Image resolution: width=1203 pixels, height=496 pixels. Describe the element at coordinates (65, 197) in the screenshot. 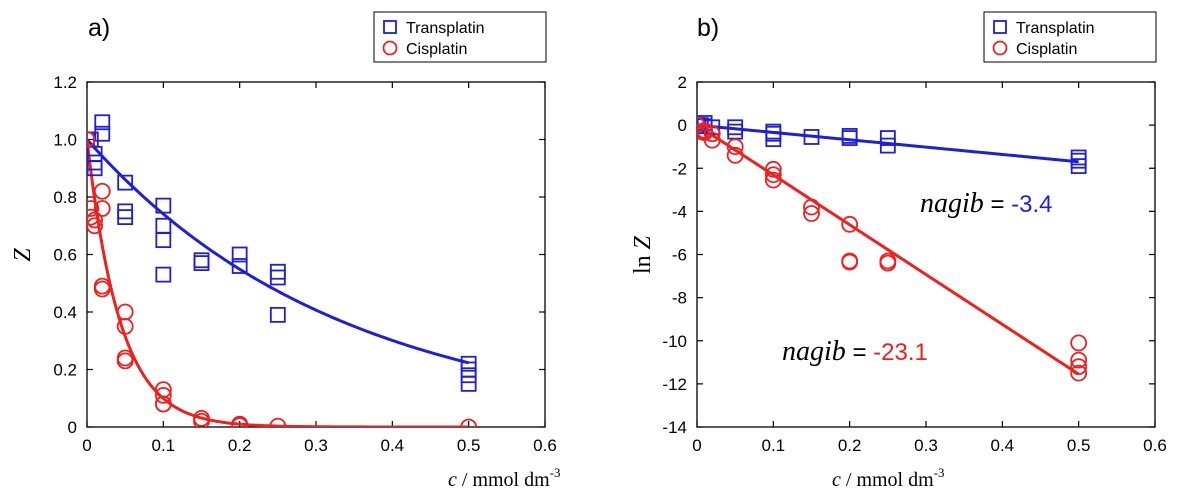

I see `y-tick-label: 0.8` at that location.